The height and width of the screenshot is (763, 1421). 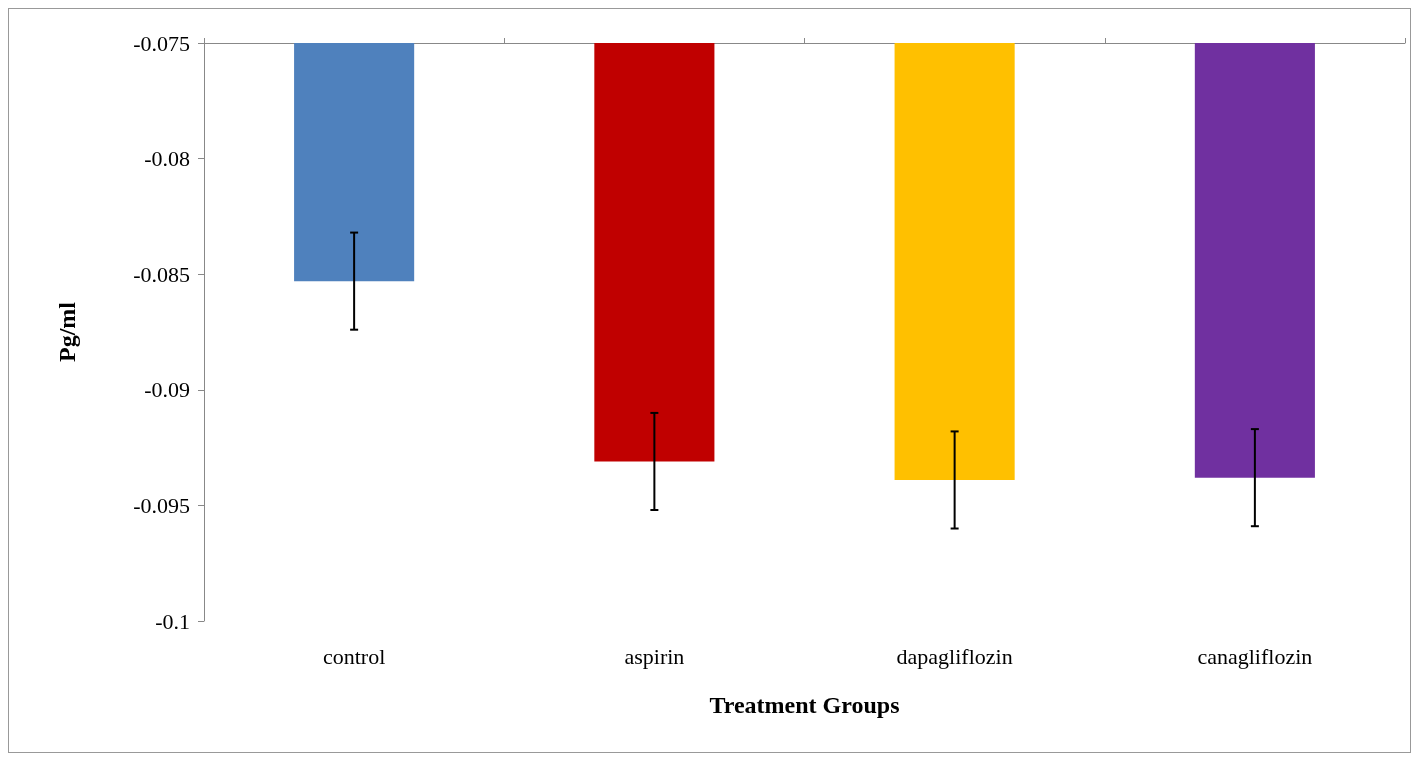 I want to click on y-tick-label: -0.085, so click(x=161, y=274).